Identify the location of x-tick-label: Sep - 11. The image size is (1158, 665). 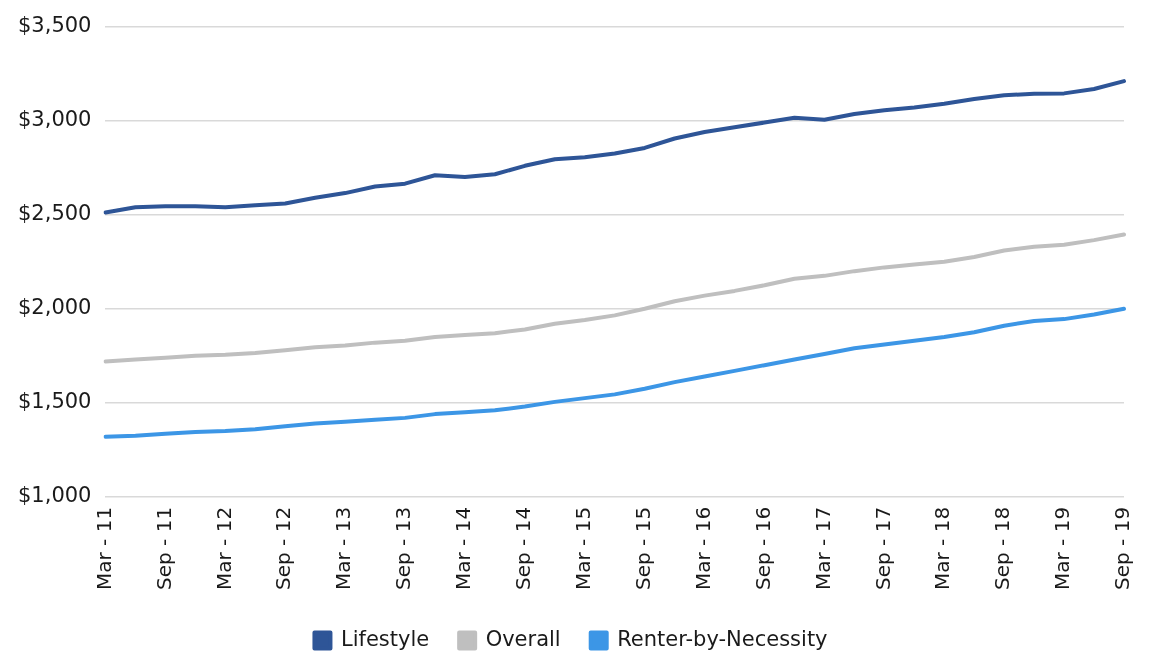
(163, 548).